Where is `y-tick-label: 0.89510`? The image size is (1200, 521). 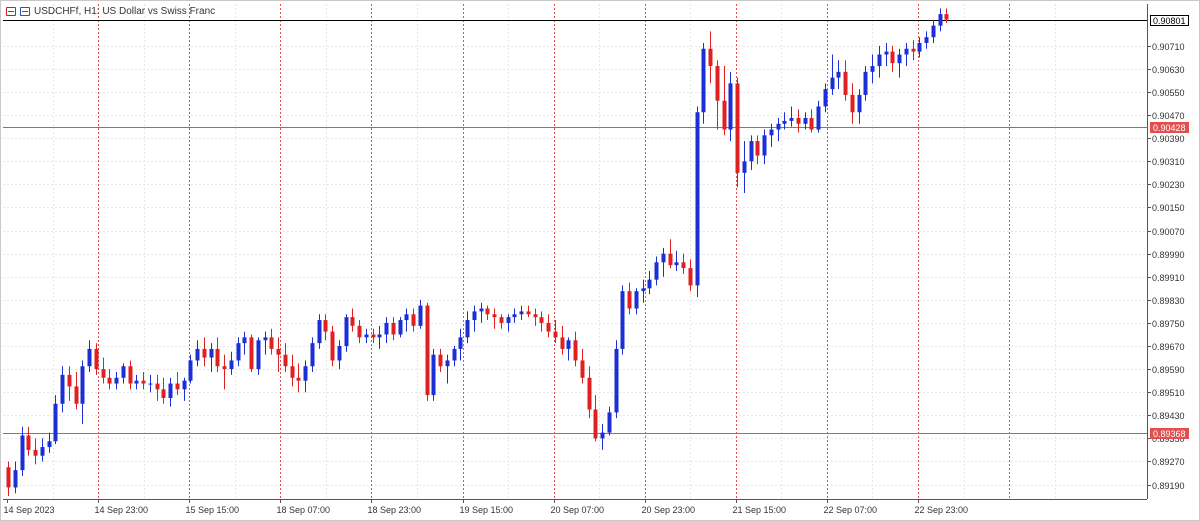 y-tick-label: 0.89510 is located at coordinates (1168, 393).